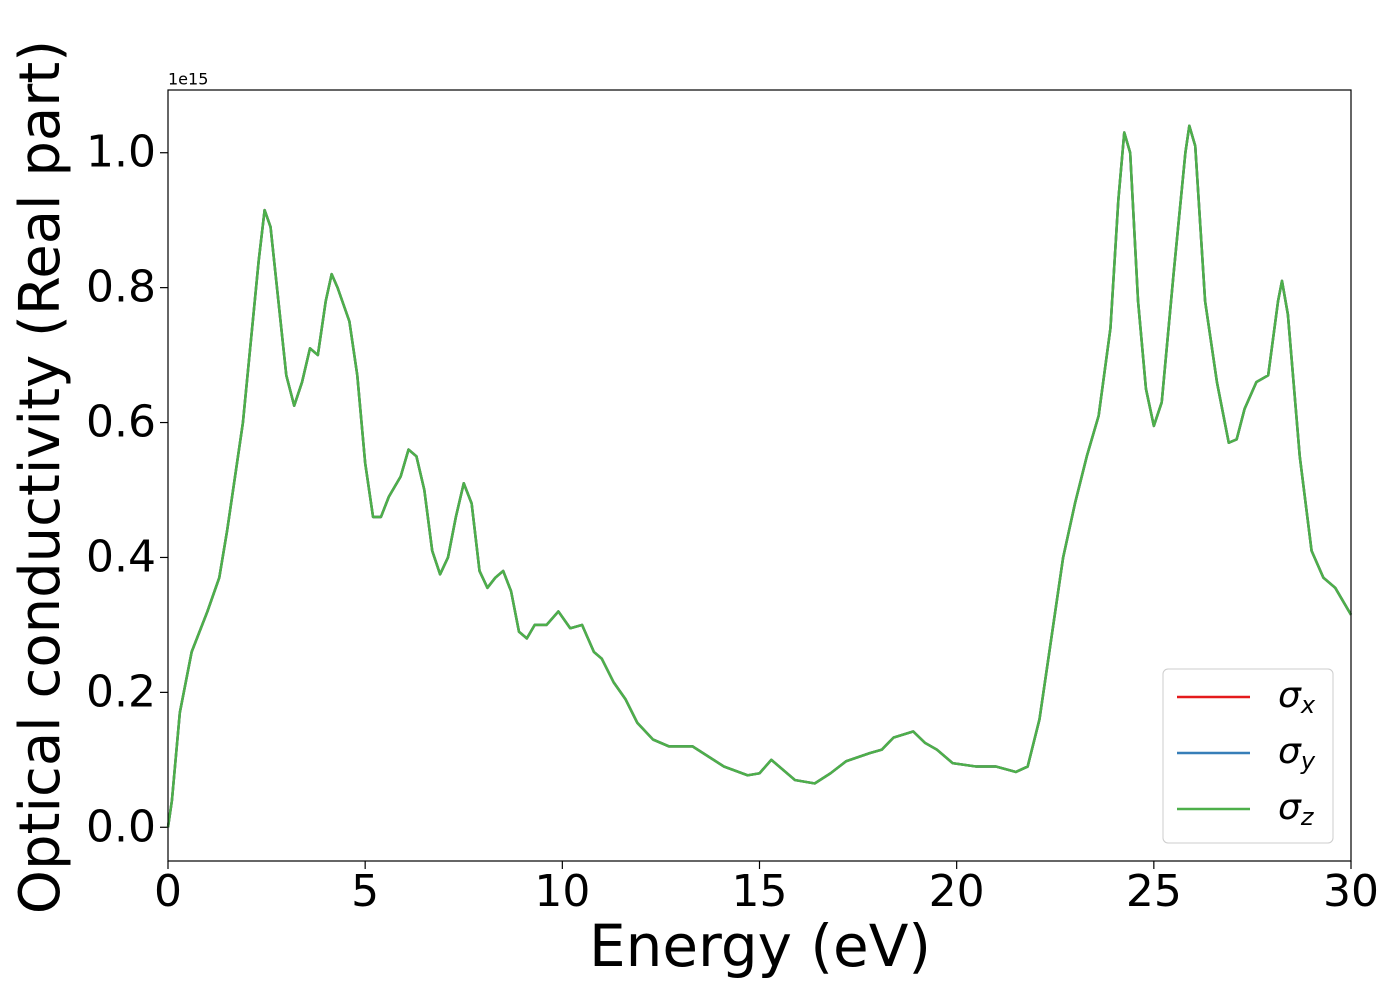 This screenshot has width=1400, height=1000. Describe the element at coordinates (957, 891) in the screenshot. I see `x-tick-label: 20` at that location.